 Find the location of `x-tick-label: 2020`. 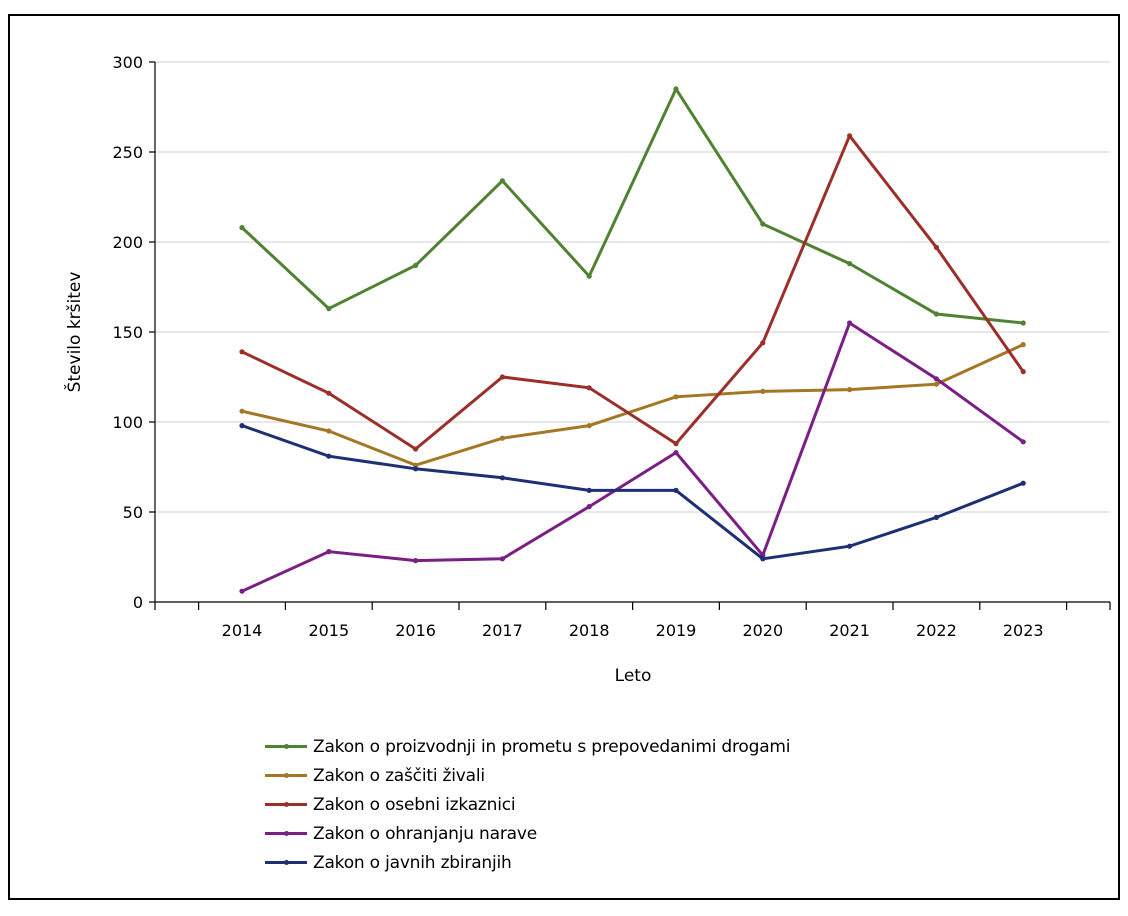

x-tick-label: 2020 is located at coordinates (762, 630).